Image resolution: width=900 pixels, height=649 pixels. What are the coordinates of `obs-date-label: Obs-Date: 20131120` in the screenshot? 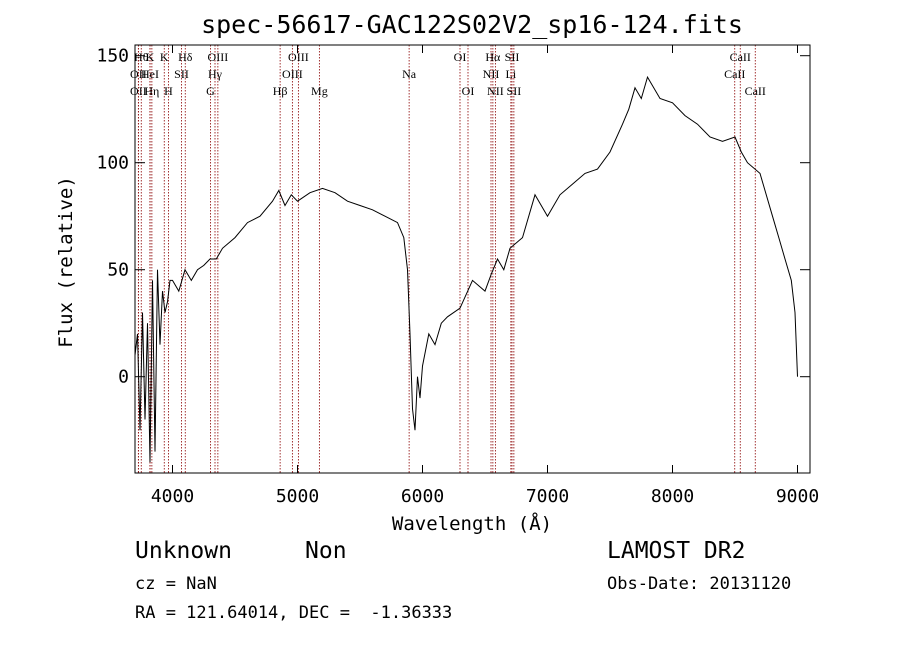 It's located at (699, 584).